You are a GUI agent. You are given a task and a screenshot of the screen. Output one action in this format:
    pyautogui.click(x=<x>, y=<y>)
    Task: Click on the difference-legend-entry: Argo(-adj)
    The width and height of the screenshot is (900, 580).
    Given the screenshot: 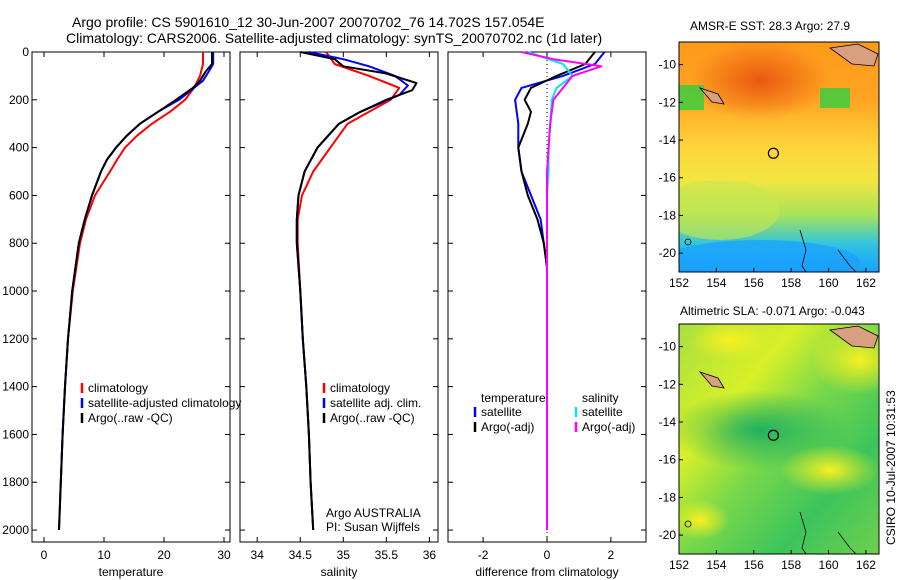 What is the action you would take?
    pyautogui.click(x=608, y=427)
    